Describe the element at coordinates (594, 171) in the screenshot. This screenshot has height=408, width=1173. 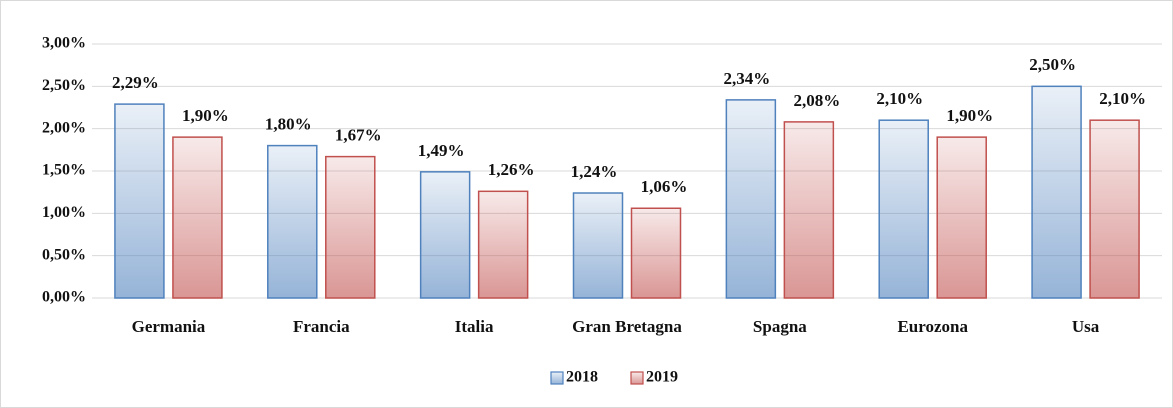
I see `value-label: 1,24%` at that location.